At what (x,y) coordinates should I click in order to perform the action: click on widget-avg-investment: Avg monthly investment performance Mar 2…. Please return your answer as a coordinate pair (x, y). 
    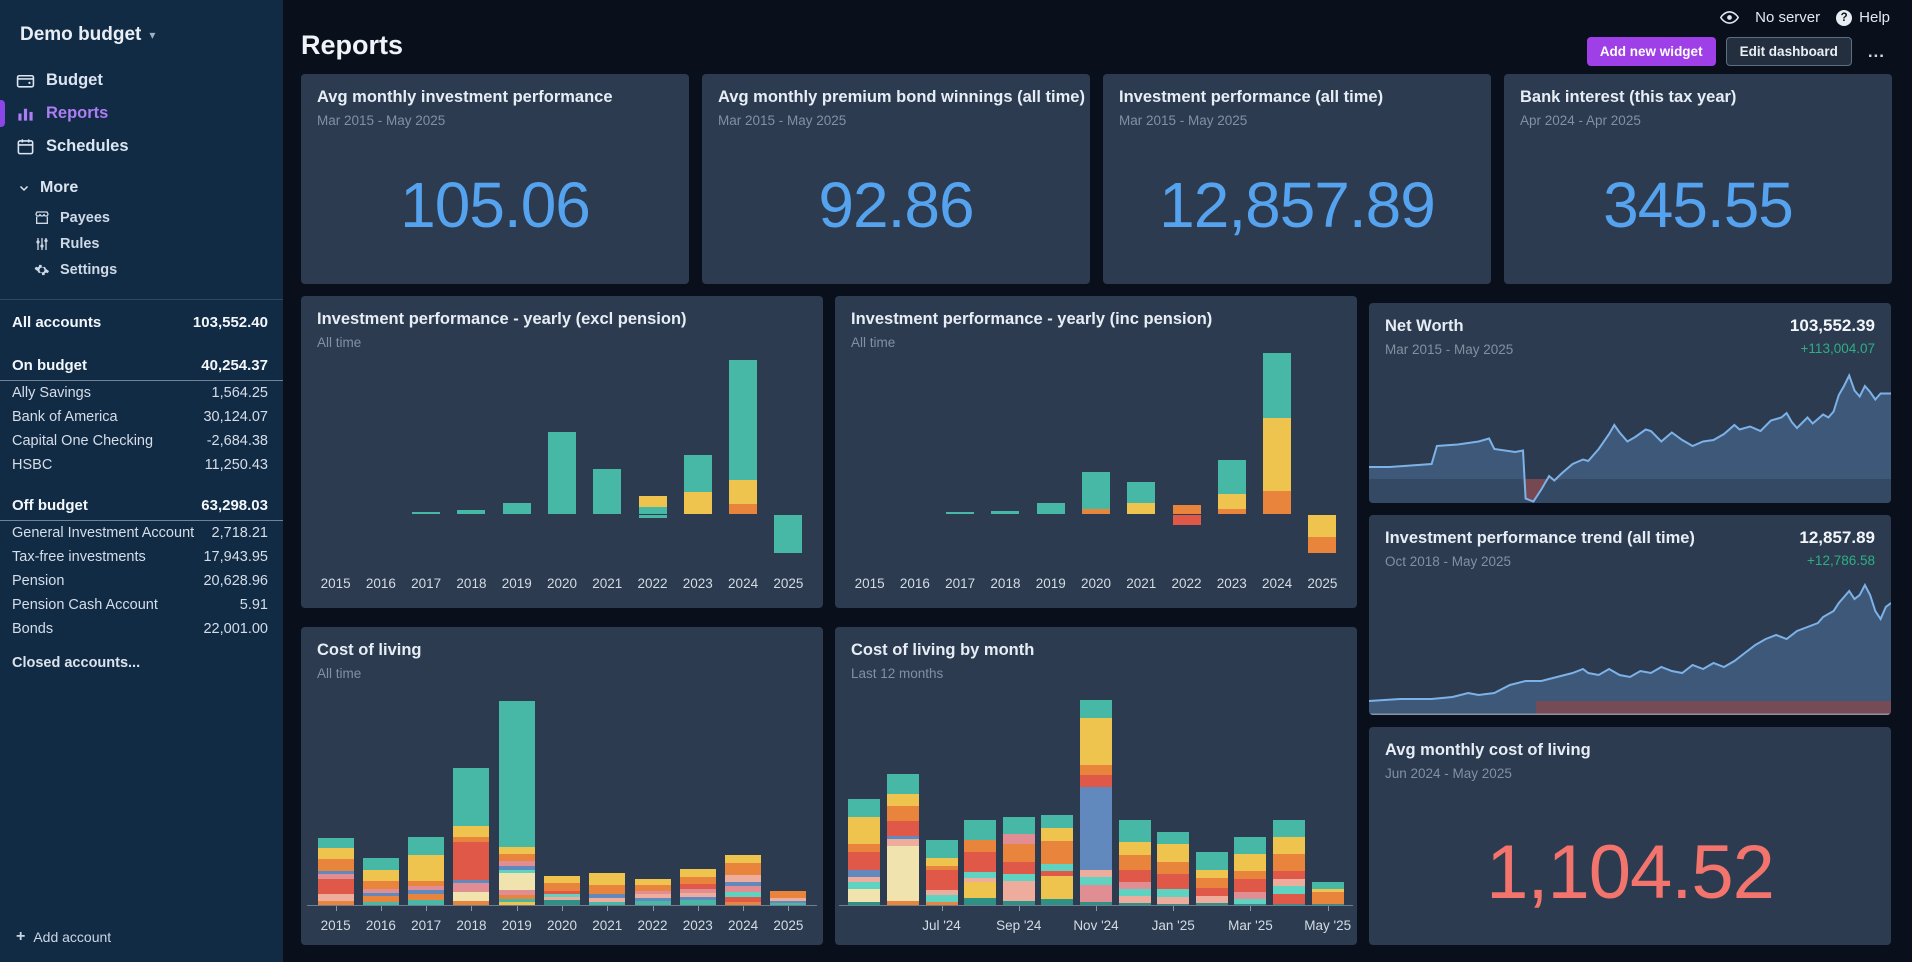
    Looking at the image, I should click on (495, 179).